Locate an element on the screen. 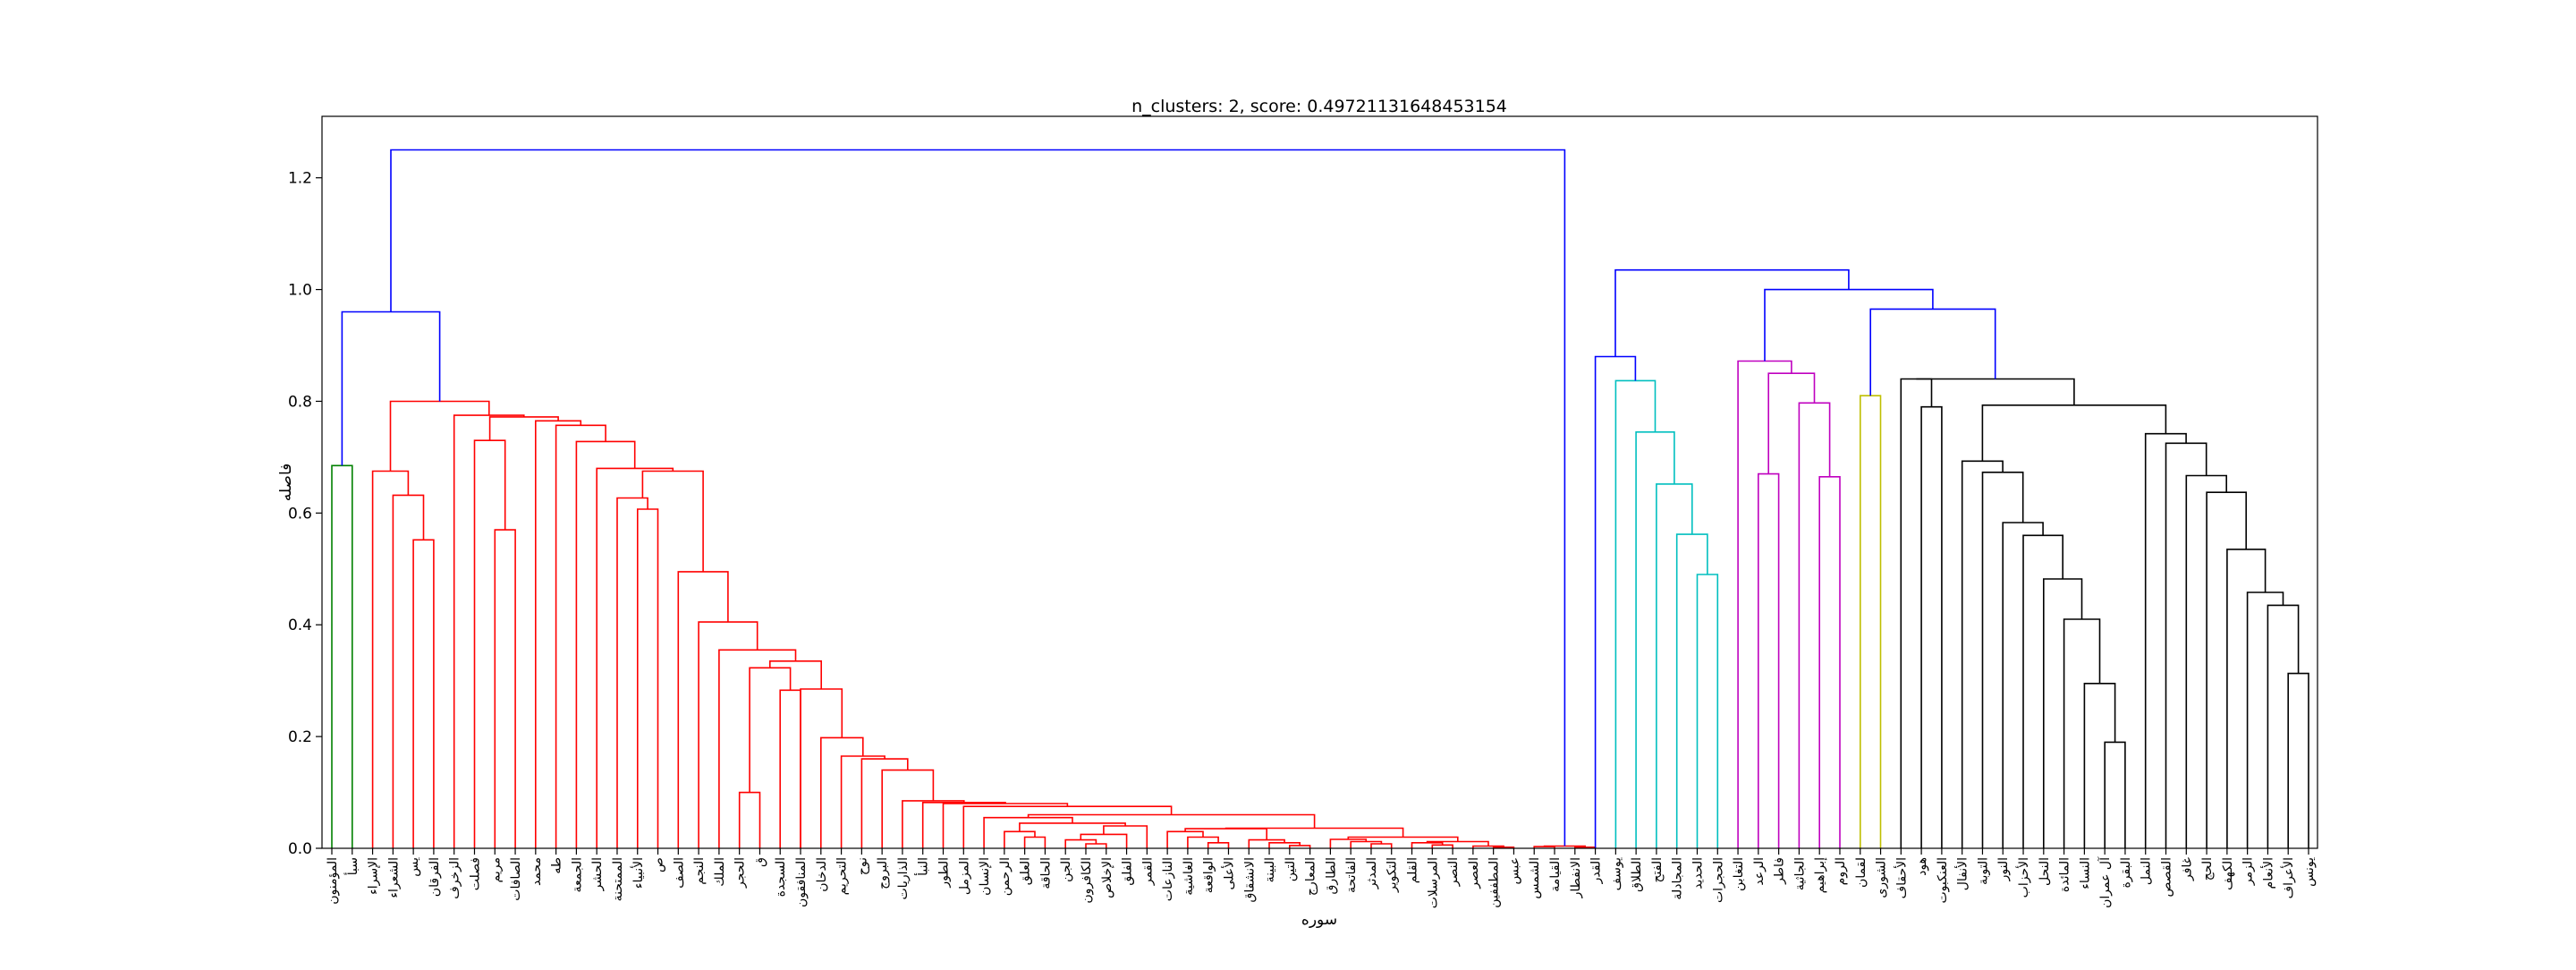 Image resolution: width=2576 pixels, height=970 pixels. leaf-label: البينة is located at coordinates (1270, 869).